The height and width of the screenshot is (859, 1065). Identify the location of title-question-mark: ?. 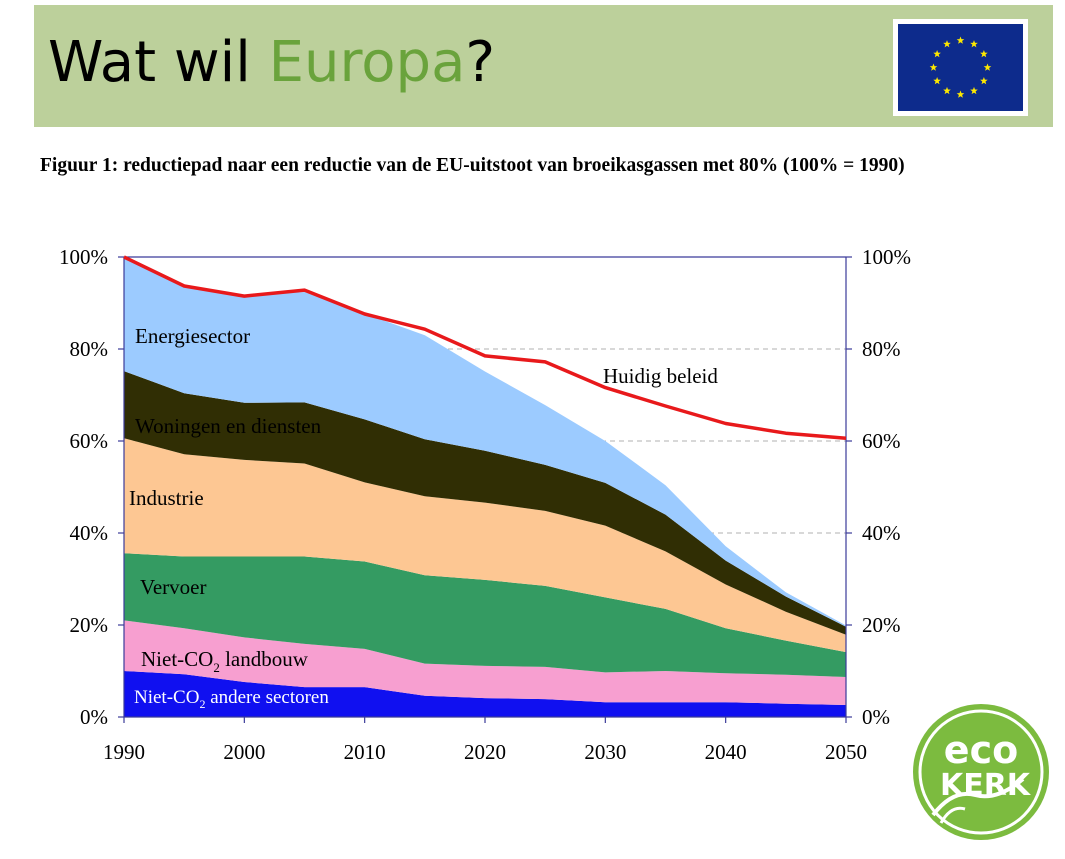
(480, 62).